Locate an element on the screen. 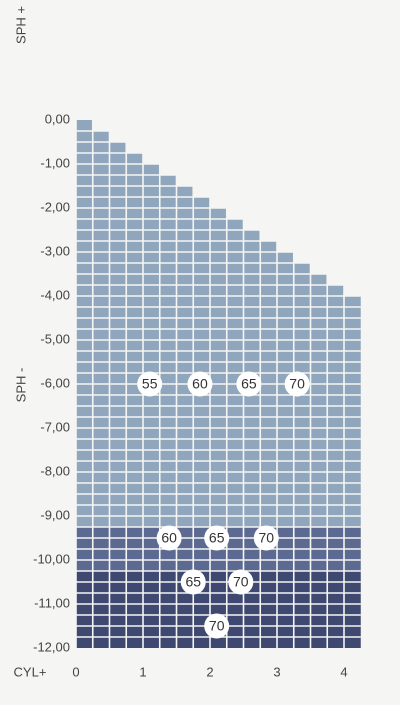 This screenshot has width=400, height=705. y-tick-label: -10,00 is located at coordinates (51, 558).